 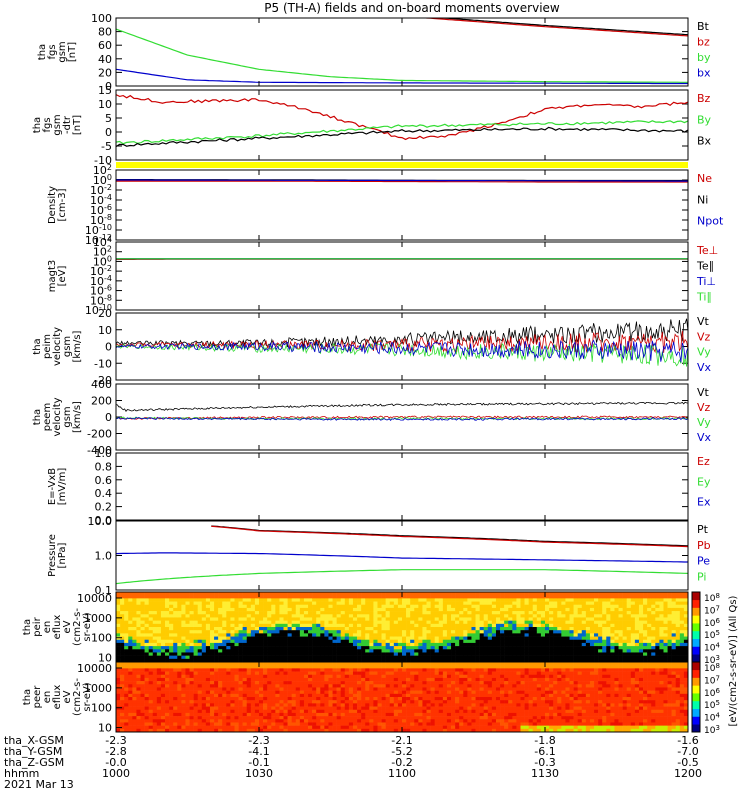 I want to click on ytick-label-peim_velocity: 10, so click(x=105, y=330).